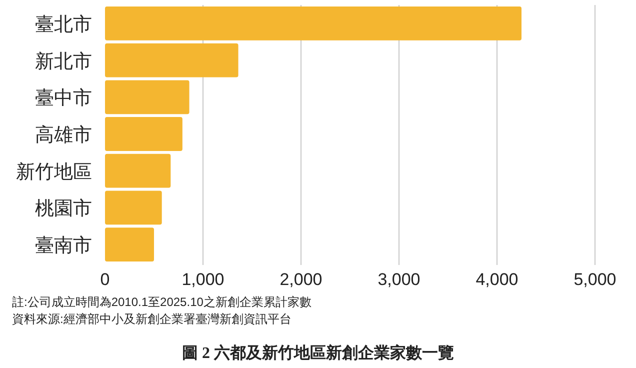  What do you see at coordinates (63, 24) in the screenshot?
I see `y-tick-label: 臺北市` at bounding box center [63, 24].